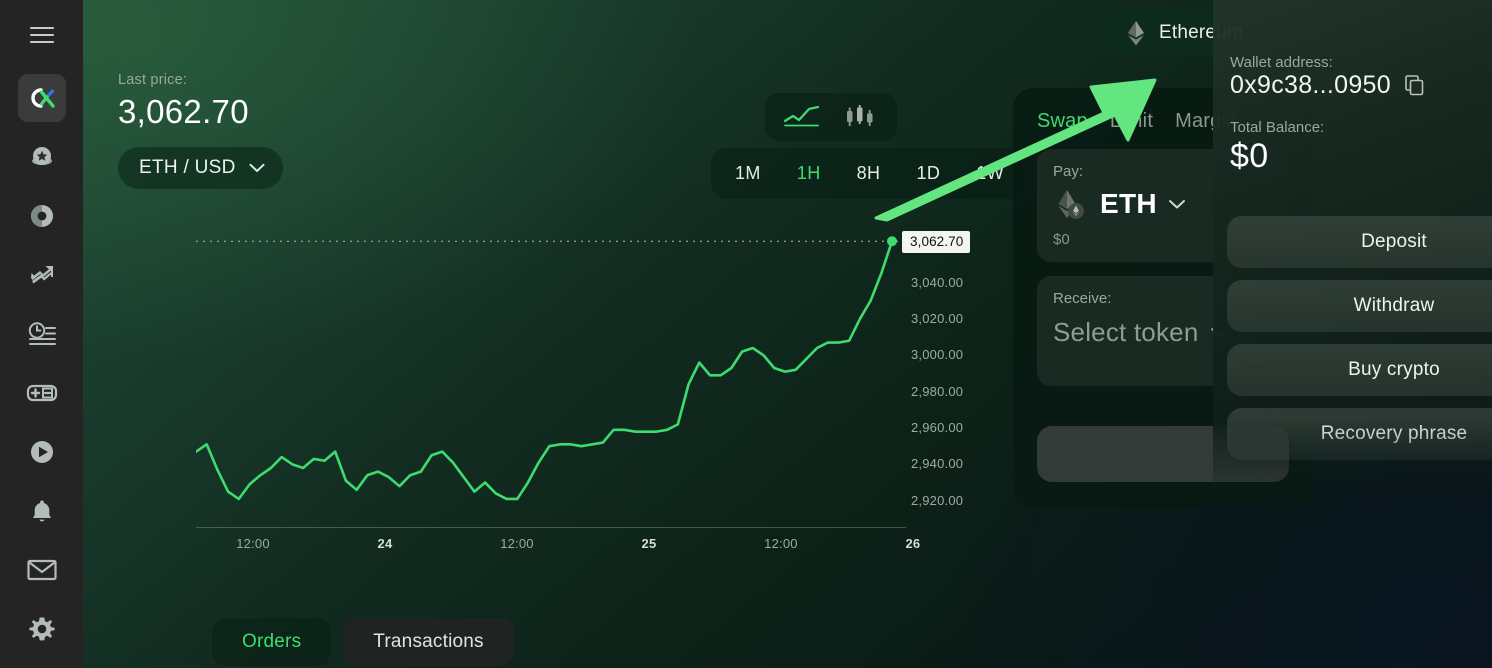  I want to click on swap-tab-limit: Limit, so click(1131, 121).